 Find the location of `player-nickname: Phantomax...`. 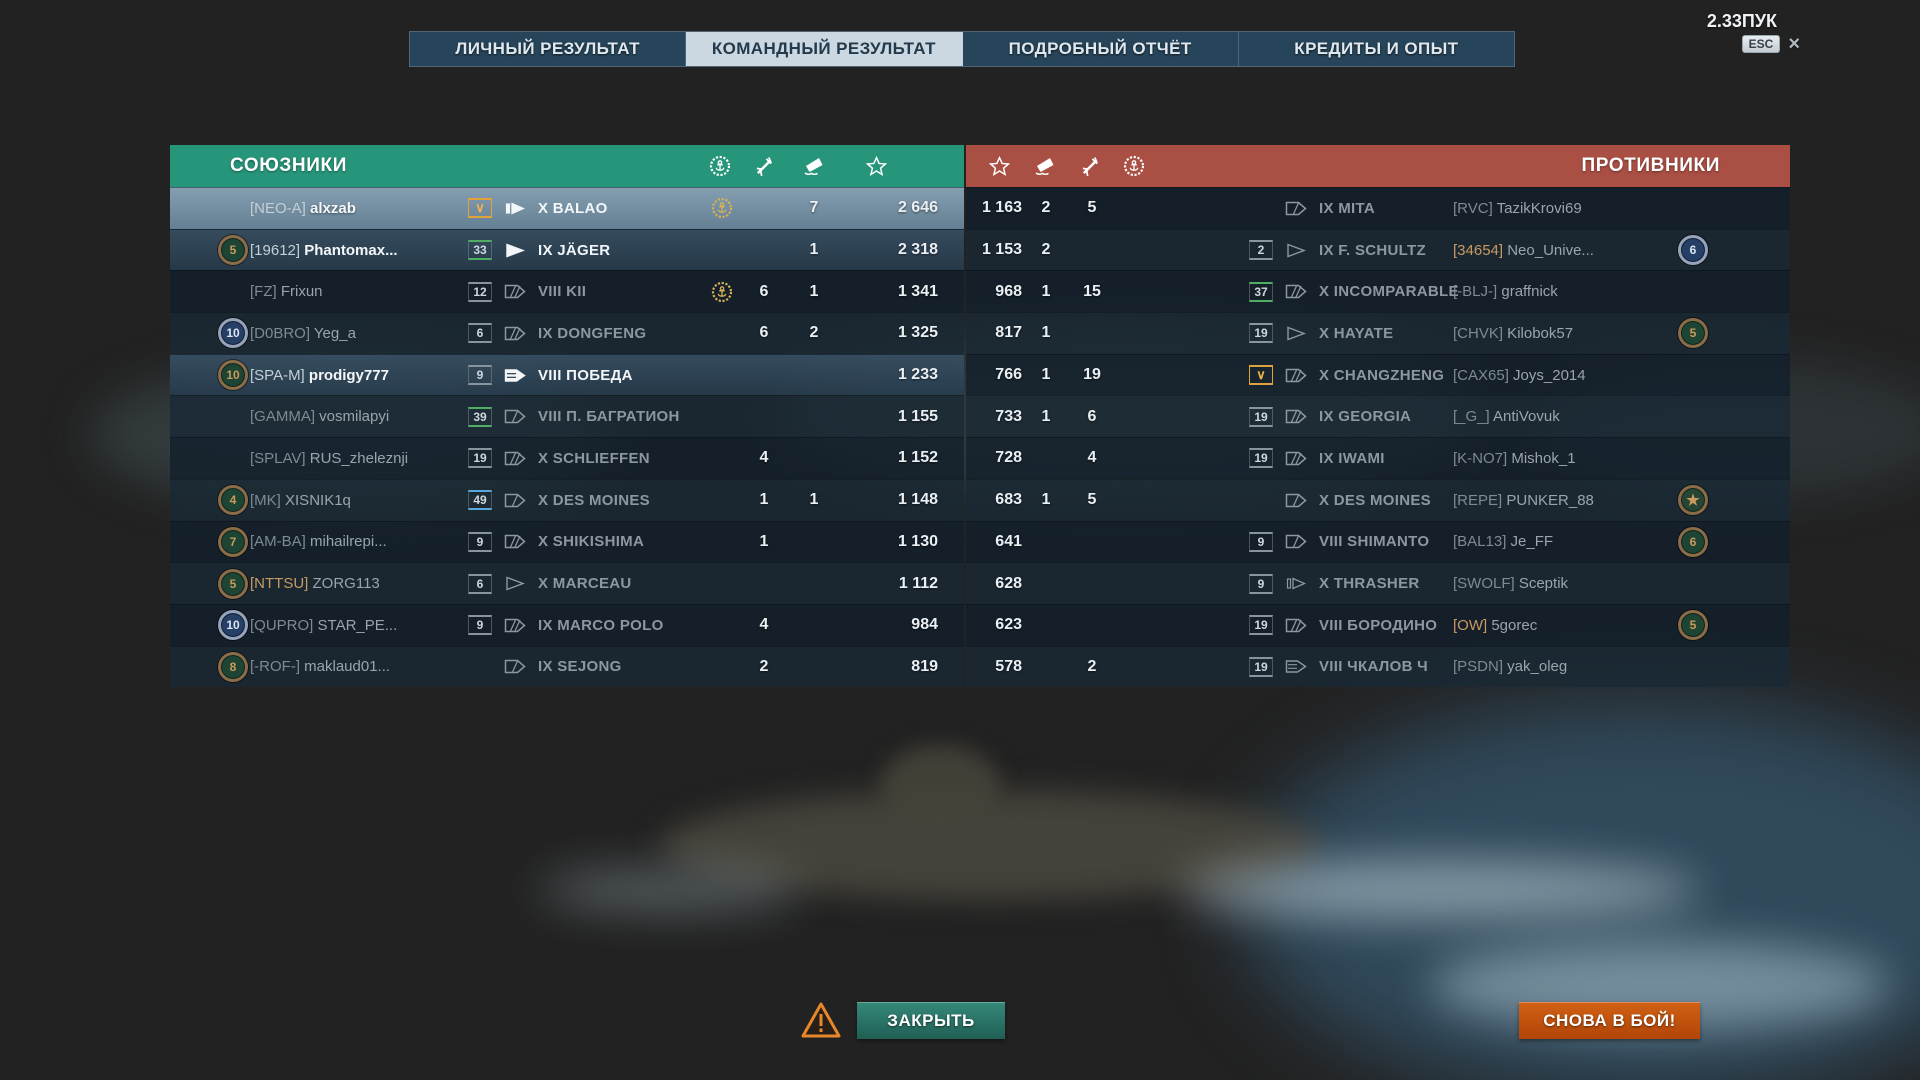

player-nickname: Phantomax... is located at coordinates (349, 250).